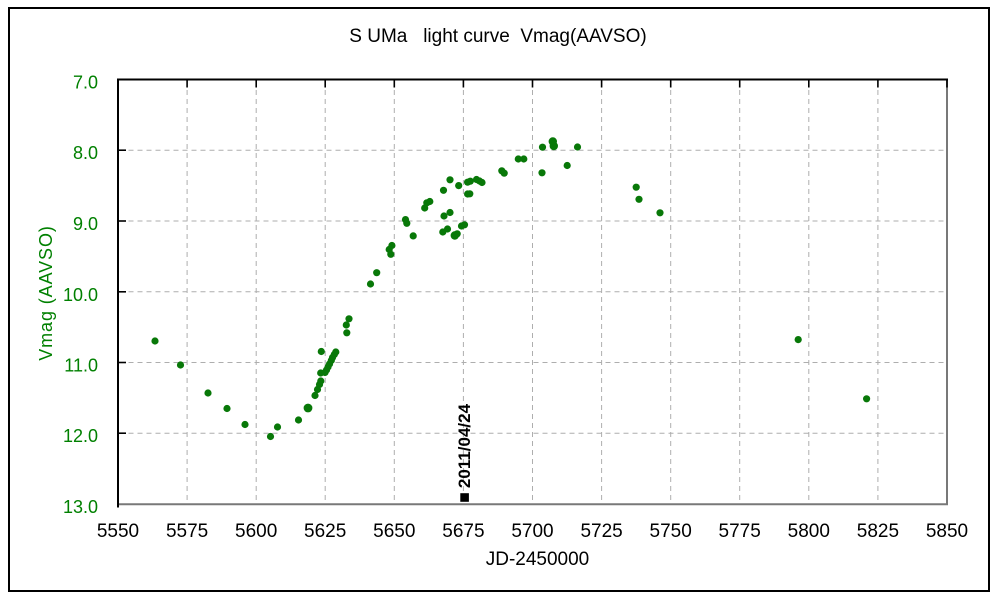  Describe the element at coordinates (463, 531) in the screenshot. I see `svg-text: 5675` at that location.